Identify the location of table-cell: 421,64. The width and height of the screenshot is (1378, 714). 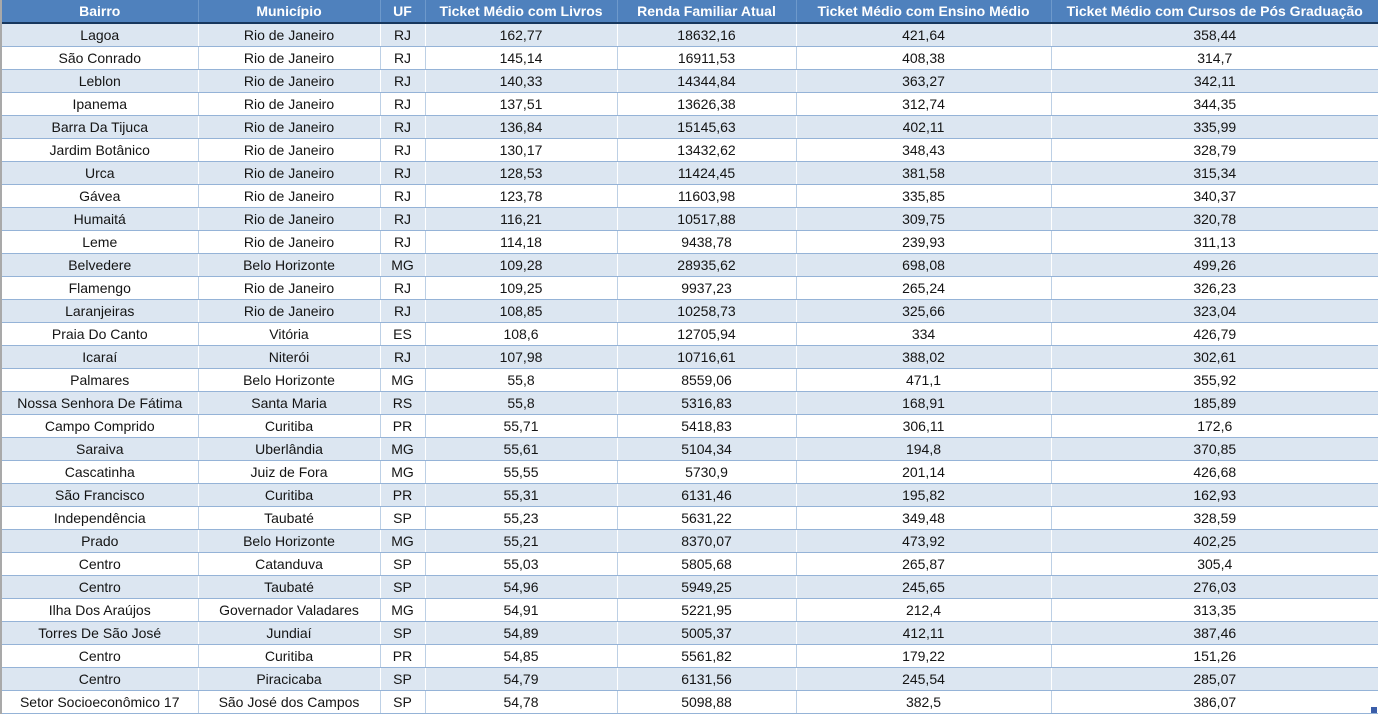
(924, 35).